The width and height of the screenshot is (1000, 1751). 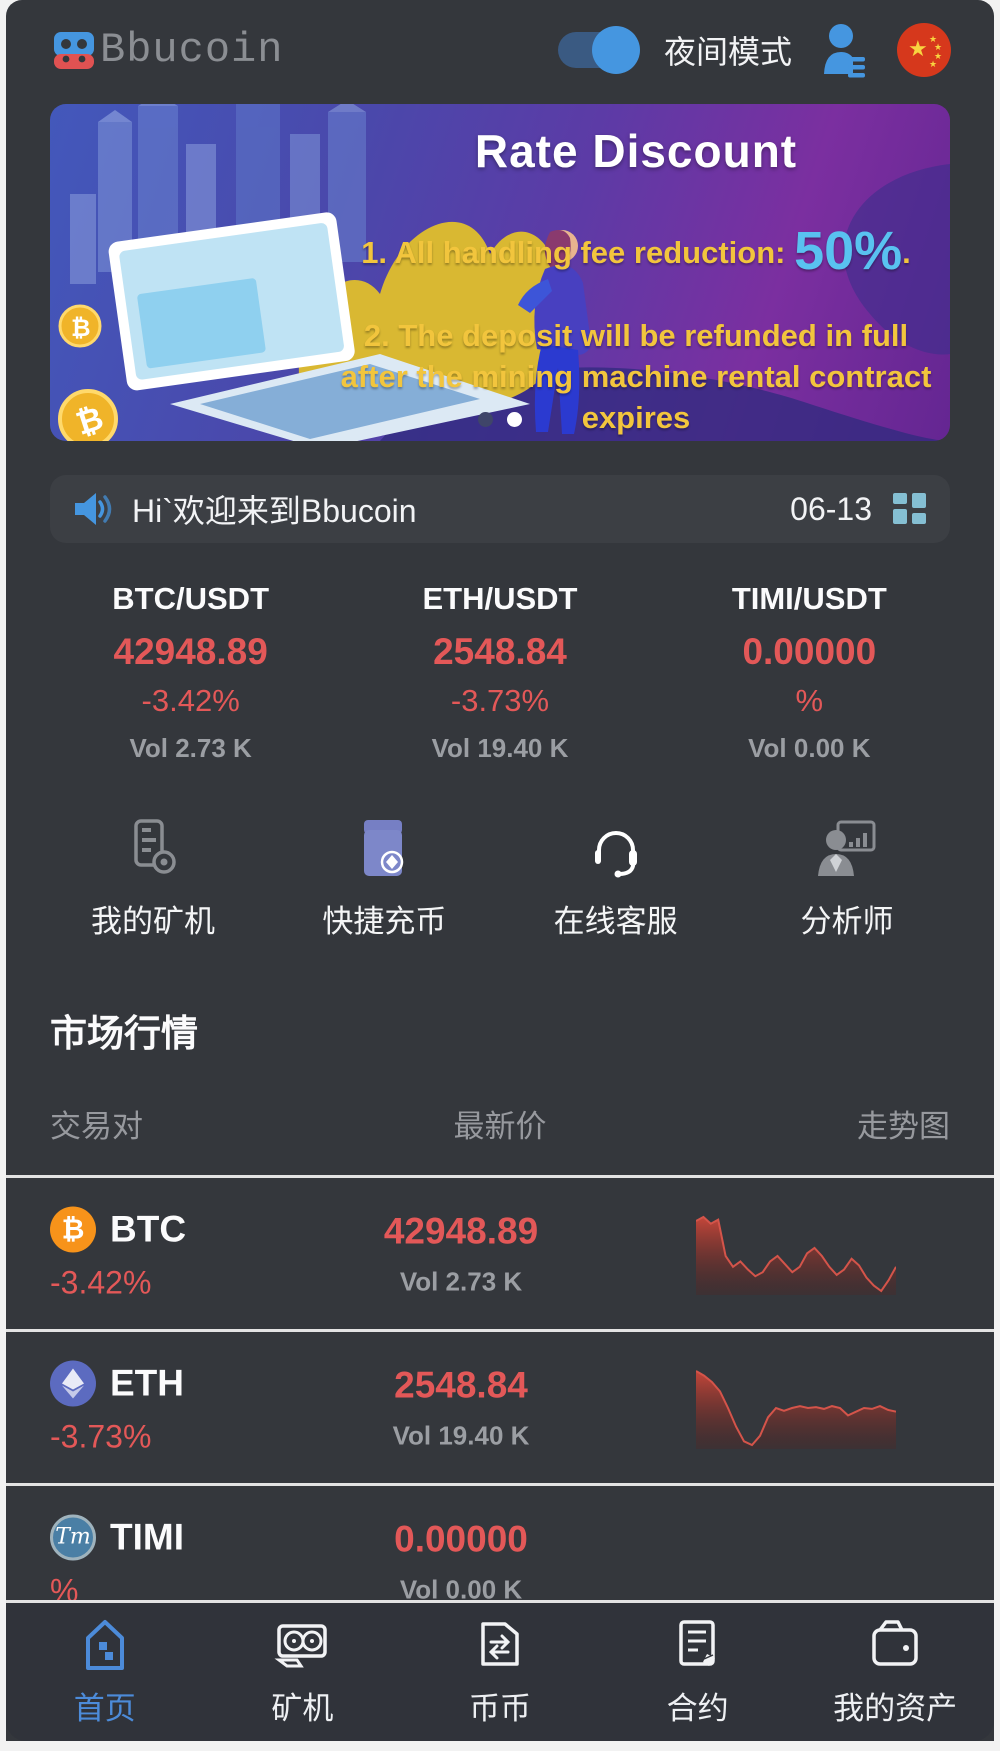 What do you see at coordinates (696, 1642) in the screenshot?
I see `contract-icon` at bounding box center [696, 1642].